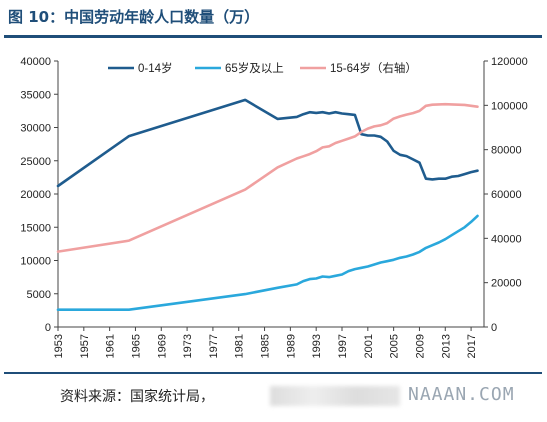 The image size is (547, 422). What do you see at coordinates (214, 346) in the screenshot?
I see `x-tick-label: 1977` at bounding box center [214, 346].